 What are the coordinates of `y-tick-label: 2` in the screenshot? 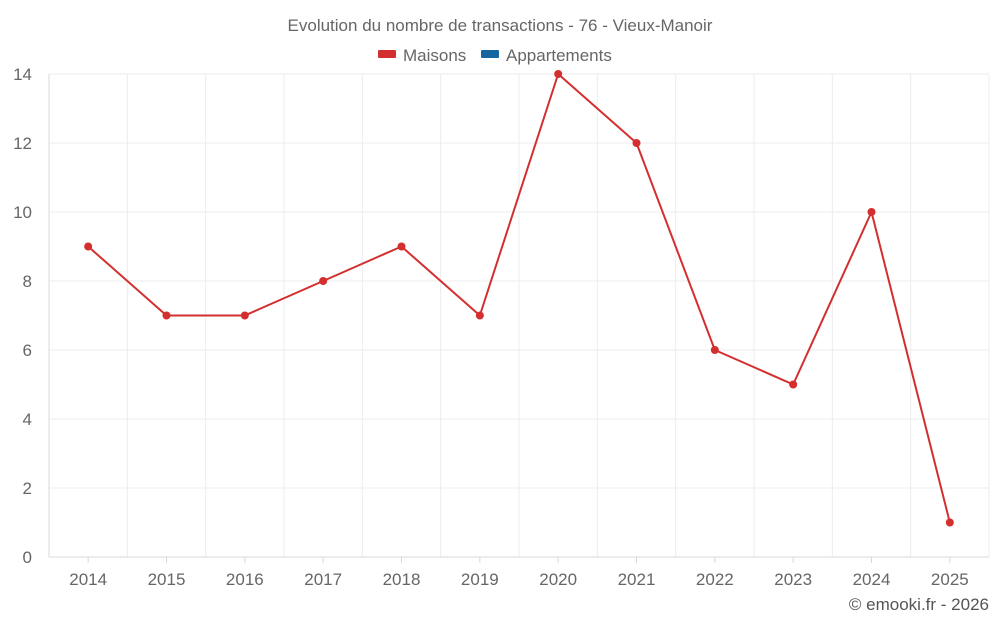 It's located at (27, 488).